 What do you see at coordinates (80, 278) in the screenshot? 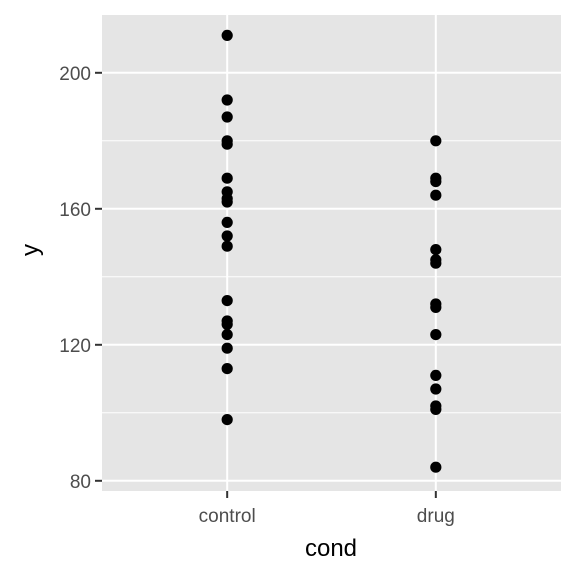
I see `y-axis: 80 120 160 200` at bounding box center [80, 278].